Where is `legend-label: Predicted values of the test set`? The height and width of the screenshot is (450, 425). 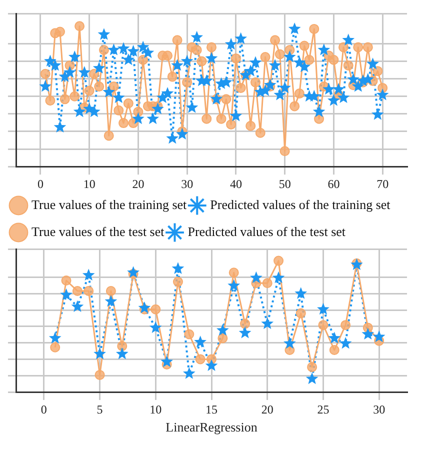 legend-label: Predicted values of the test set is located at coordinates (267, 231).